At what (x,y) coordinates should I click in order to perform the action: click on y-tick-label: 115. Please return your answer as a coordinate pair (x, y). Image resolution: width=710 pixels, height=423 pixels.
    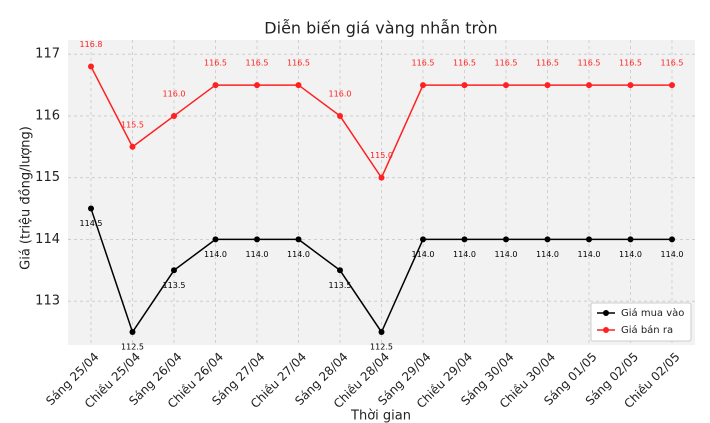
    Looking at the image, I should click on (47, 177).